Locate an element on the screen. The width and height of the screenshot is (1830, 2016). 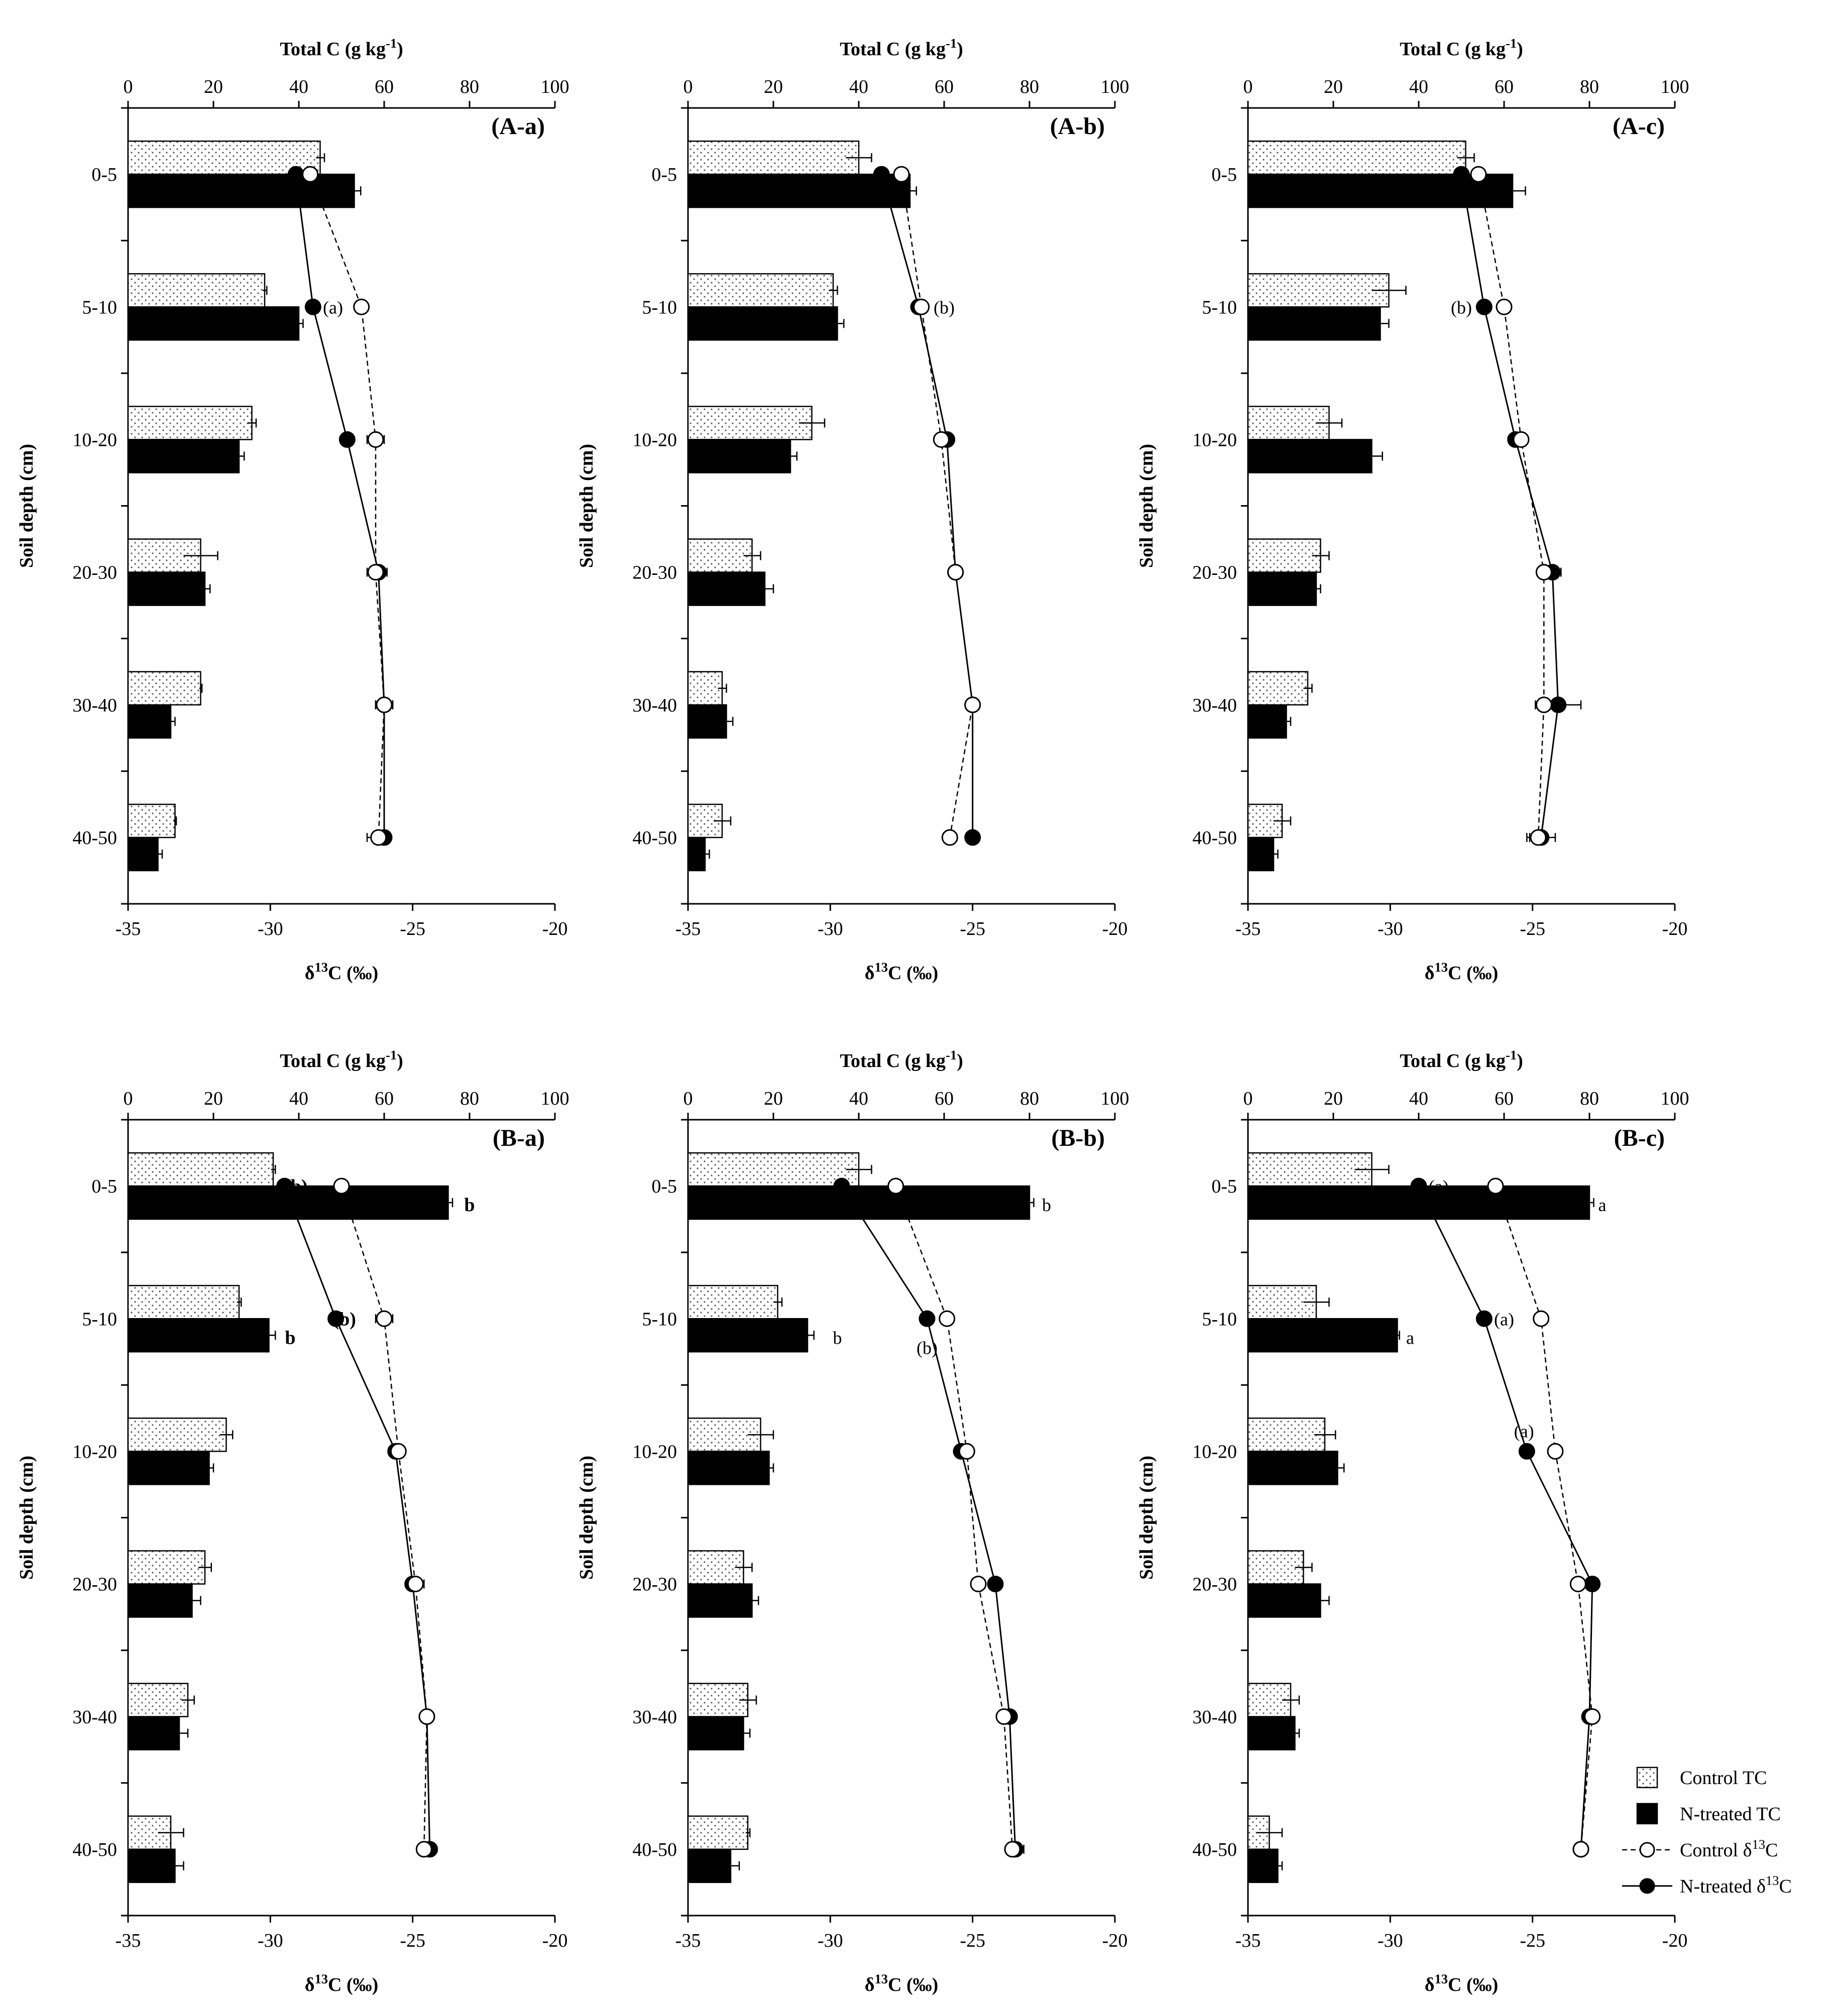
legend-swatch-ntreated-tc is located at coordinates (1647, 1814).